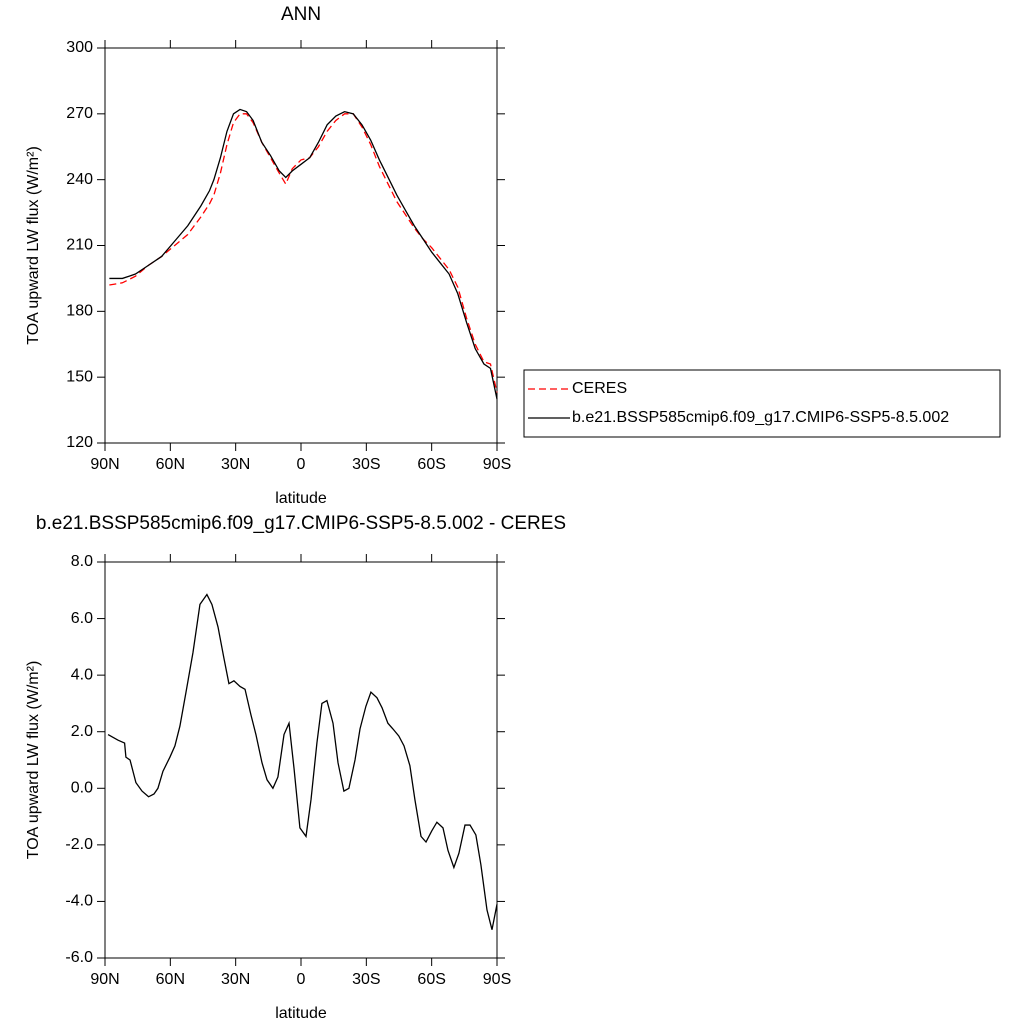 This screenshot has width=1024, height=1024. I want to click on y-tick-label: 0.0, so click(82, 788).